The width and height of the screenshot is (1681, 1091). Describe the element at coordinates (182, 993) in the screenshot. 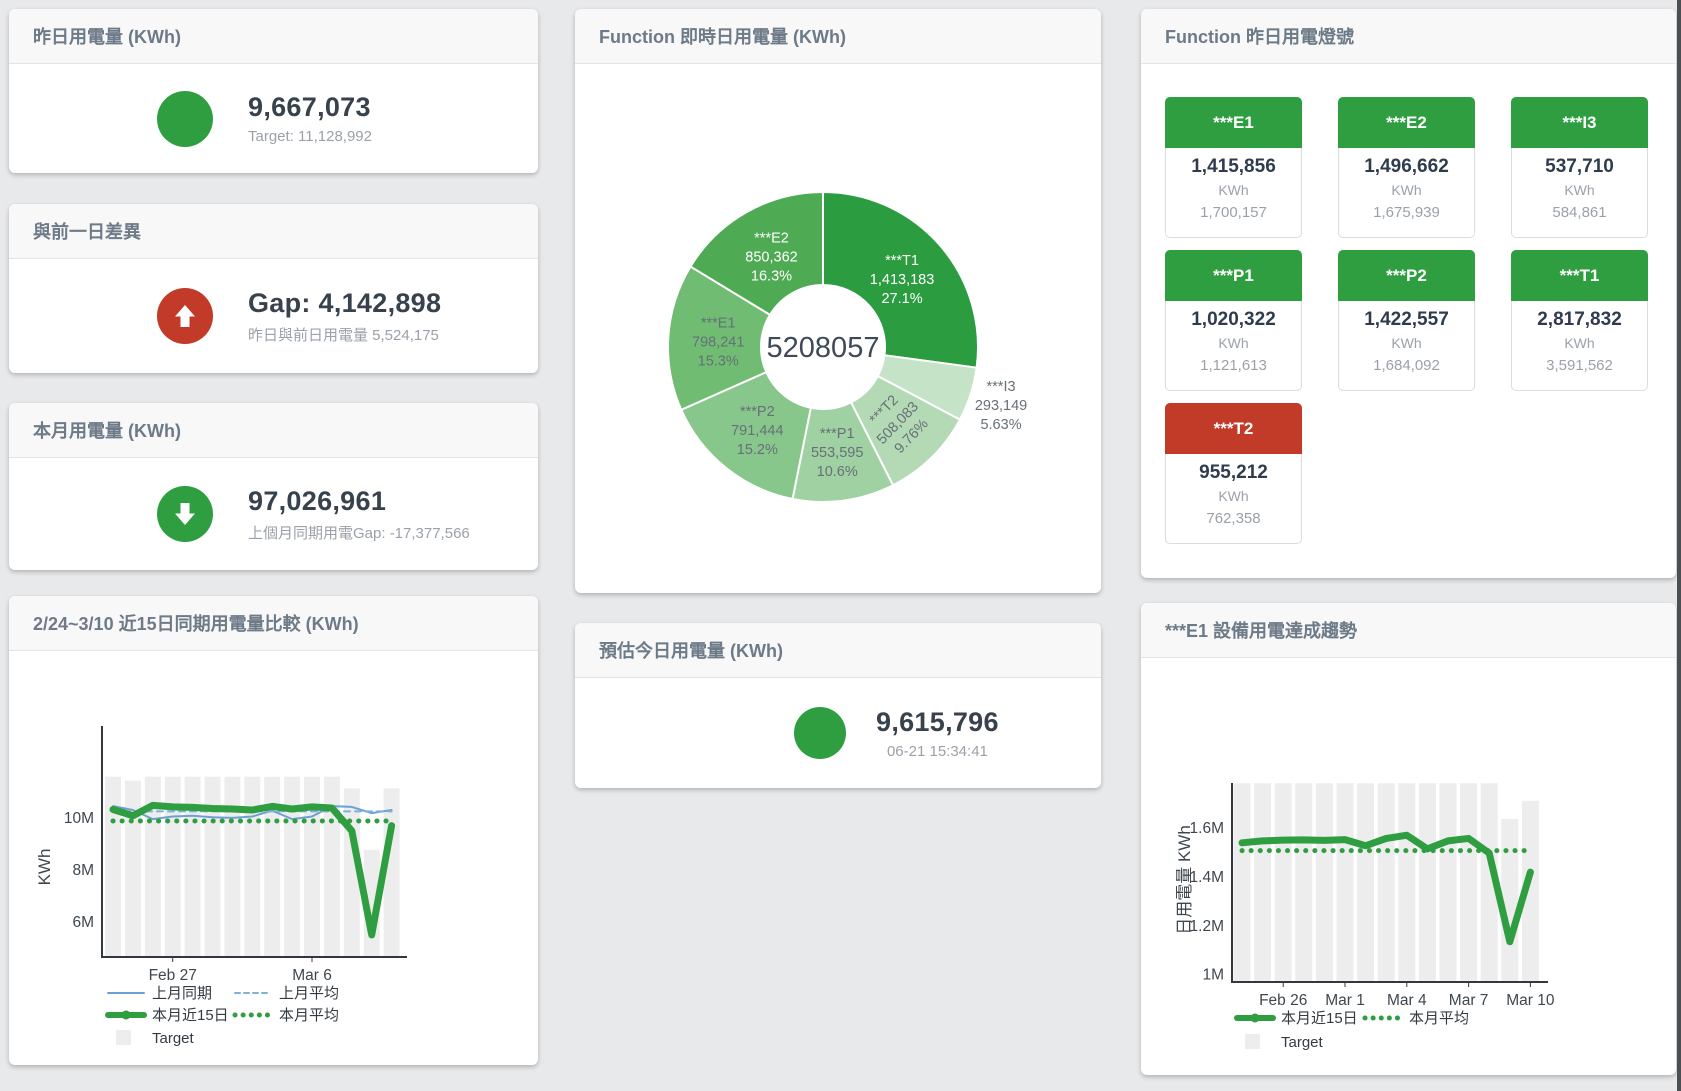

I see `legend-label: 上月同期` at that location.